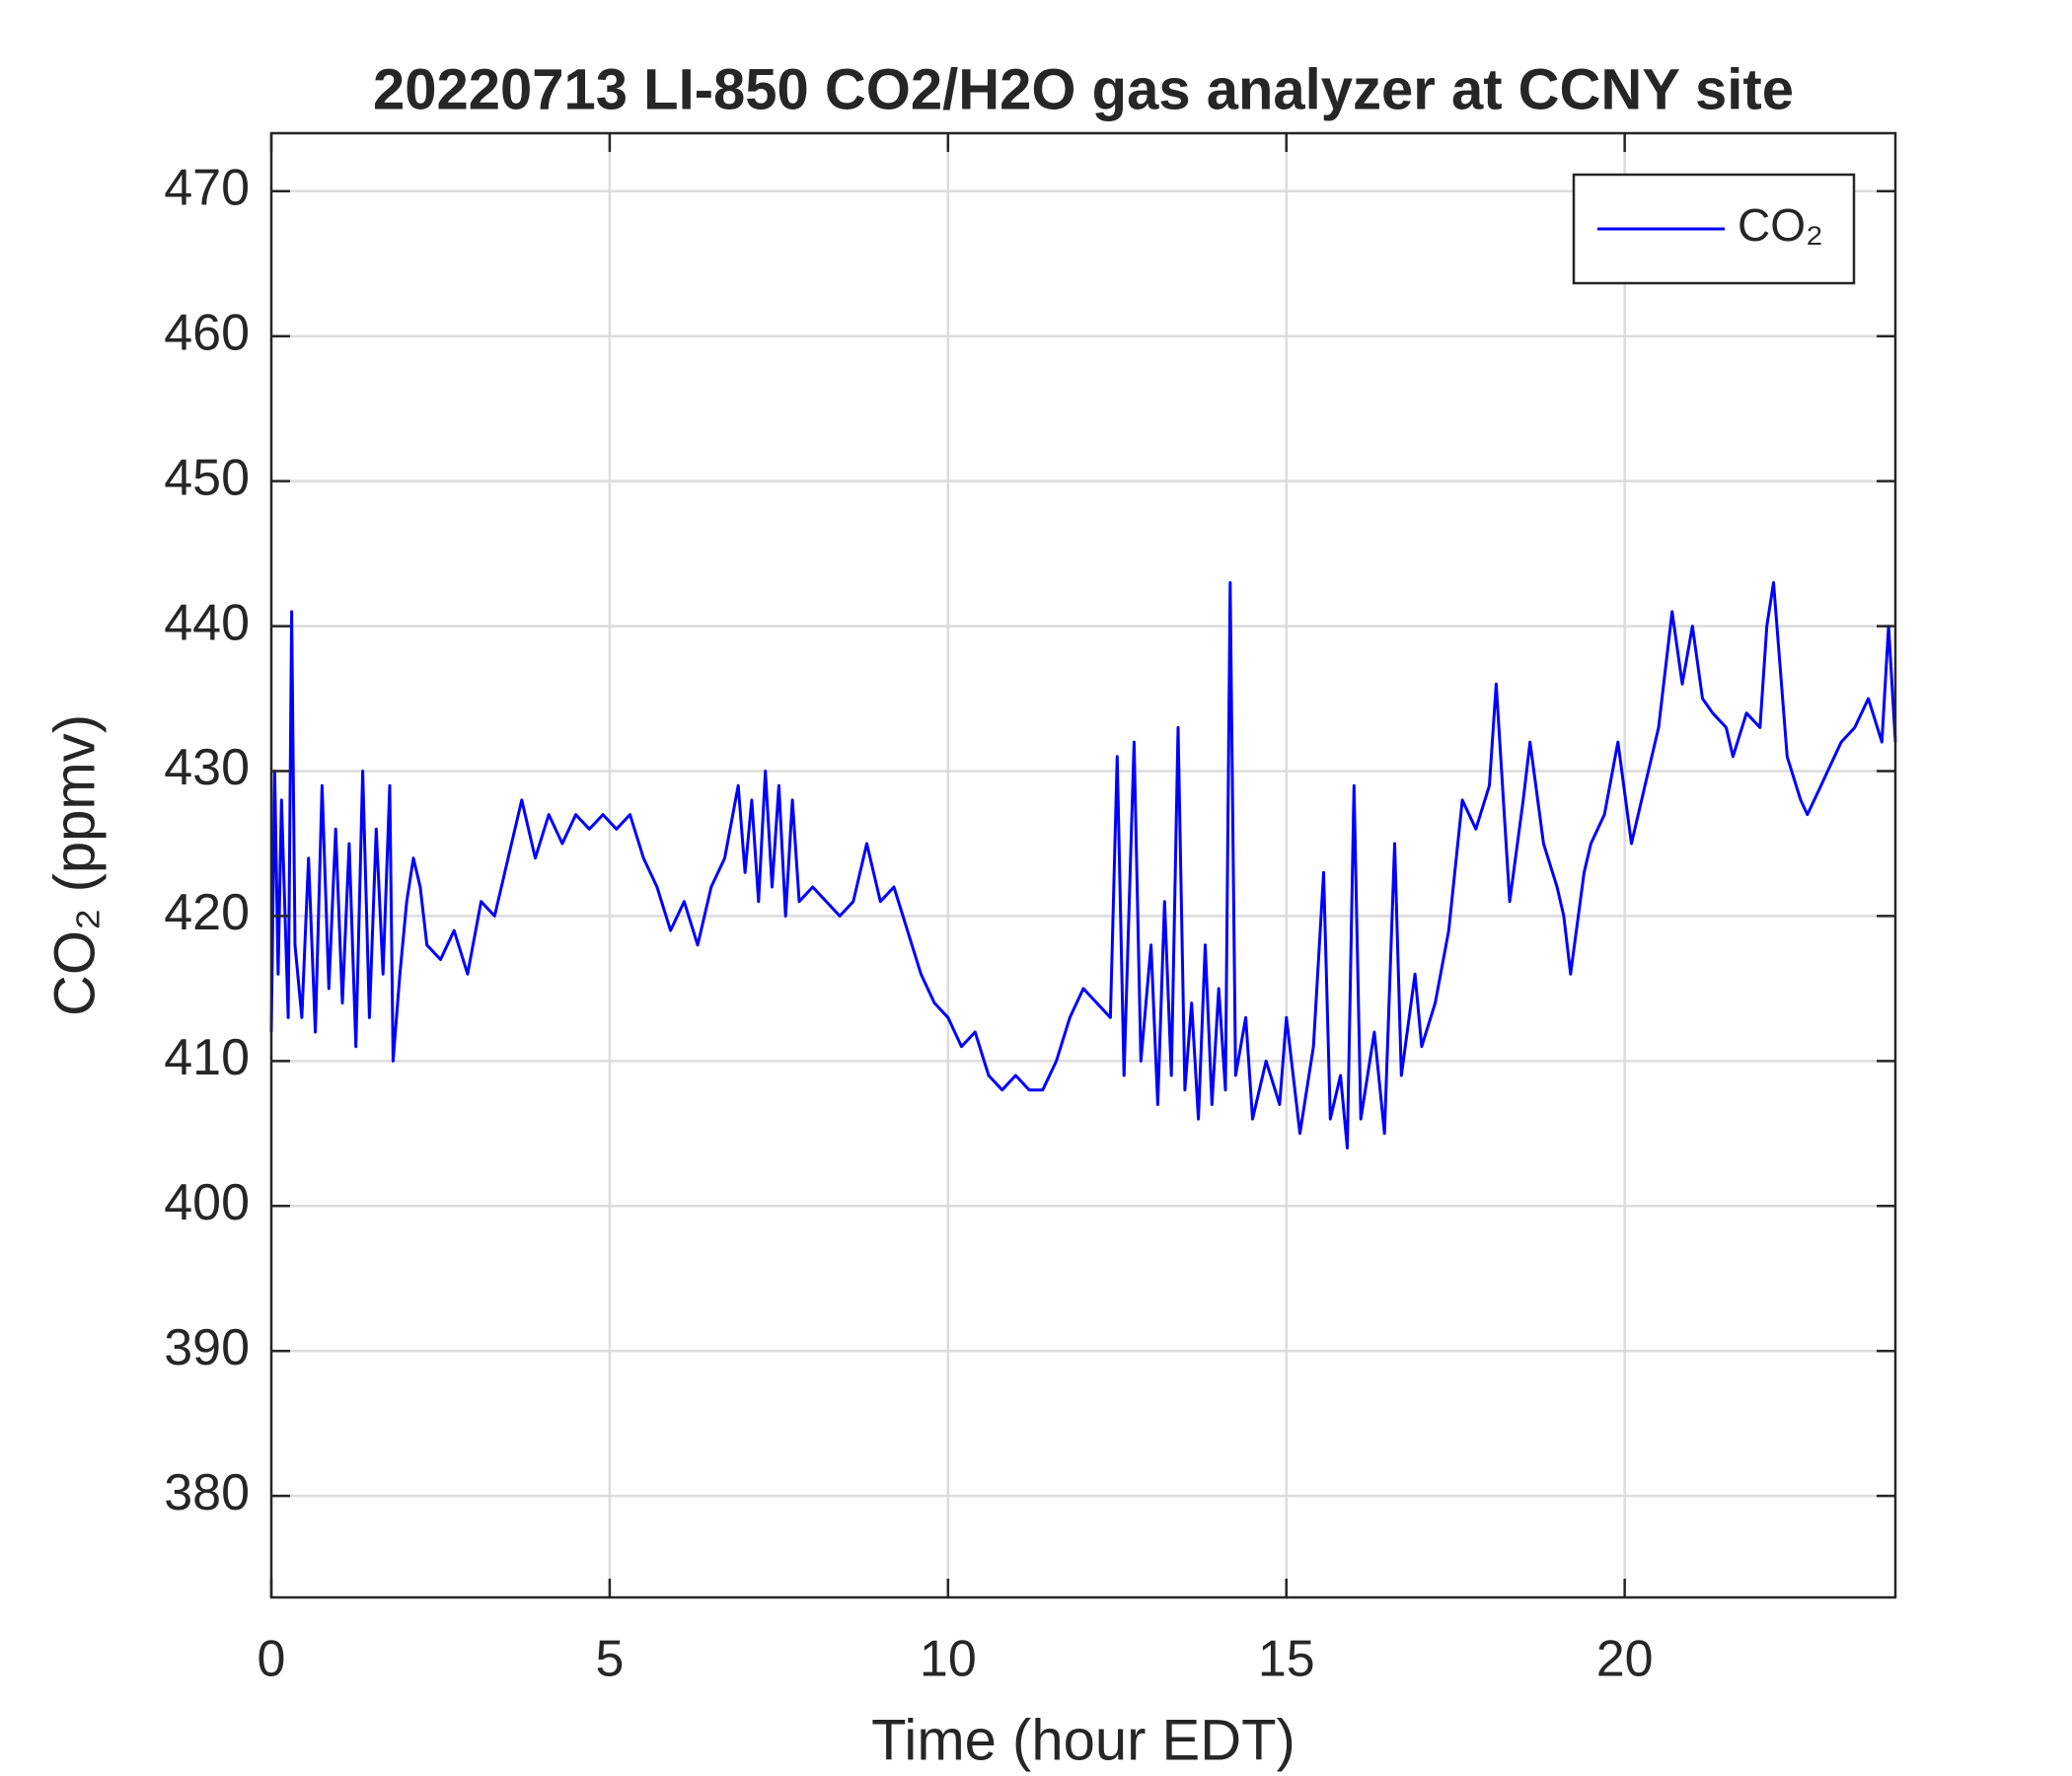 The height and width of the screenshot is (1776, 2072). I want to click on y-tick-label: 380, so click(207, 1492).